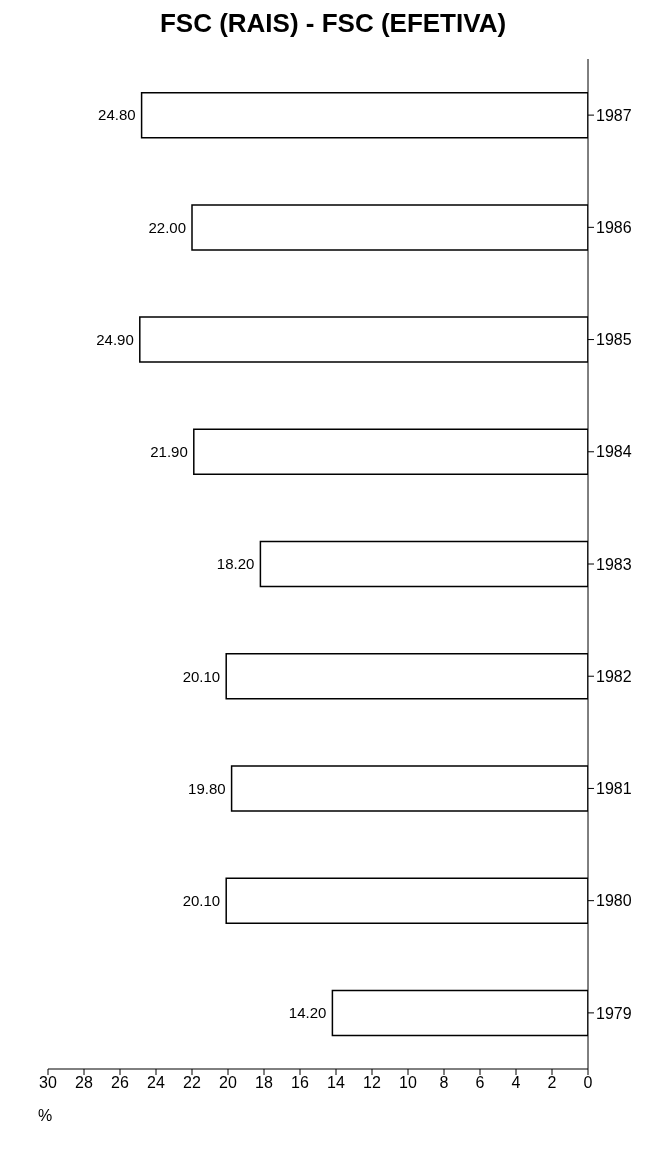 The height and width of the screenshot is (1166, 672). What do you see at coordinates (169, 452) in the screenshot?
I see `data-label: 21.90` at bounding box center [169, 452].